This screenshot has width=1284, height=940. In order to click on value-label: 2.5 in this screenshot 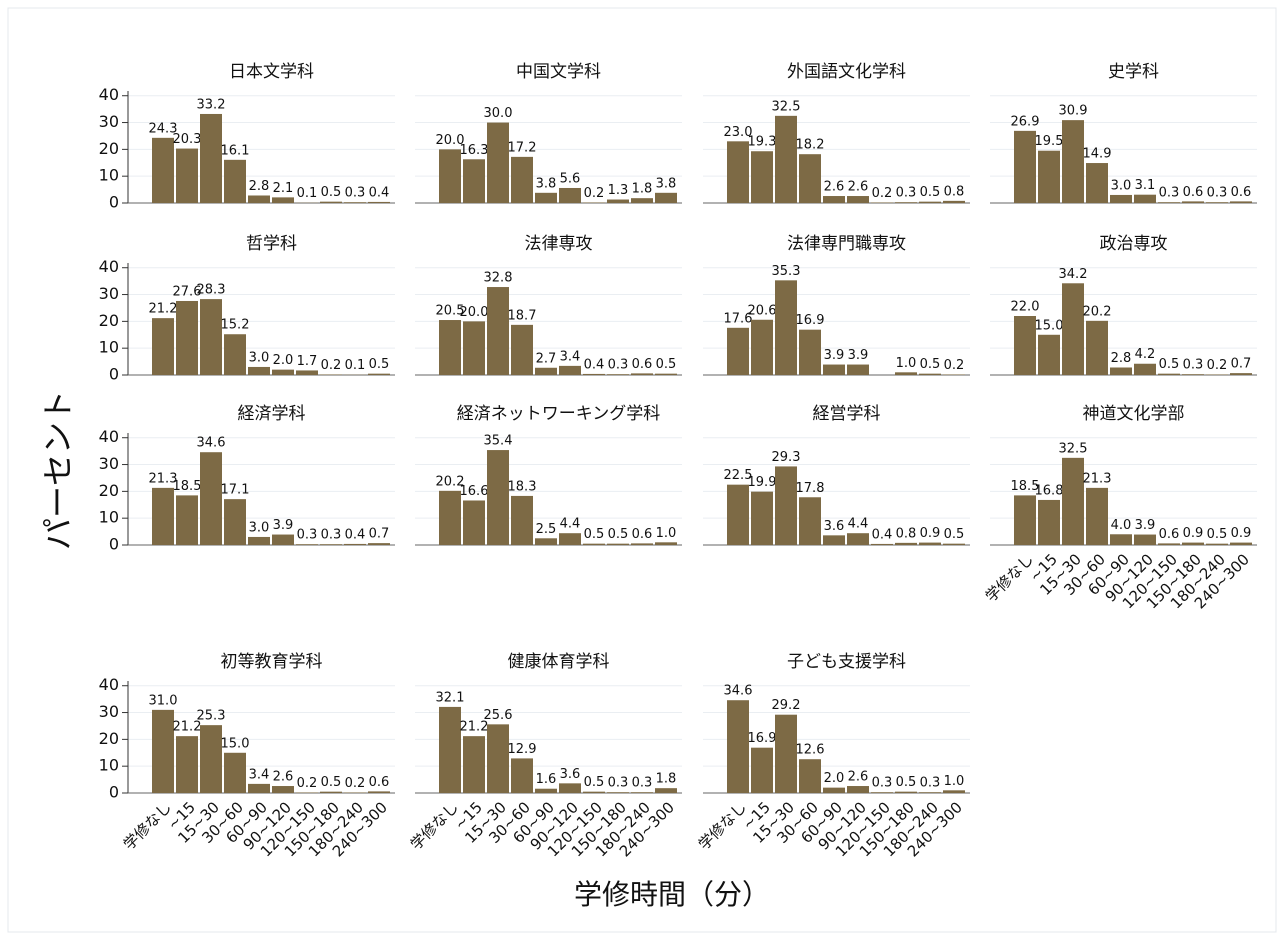, I will do `click(546, 529)`.